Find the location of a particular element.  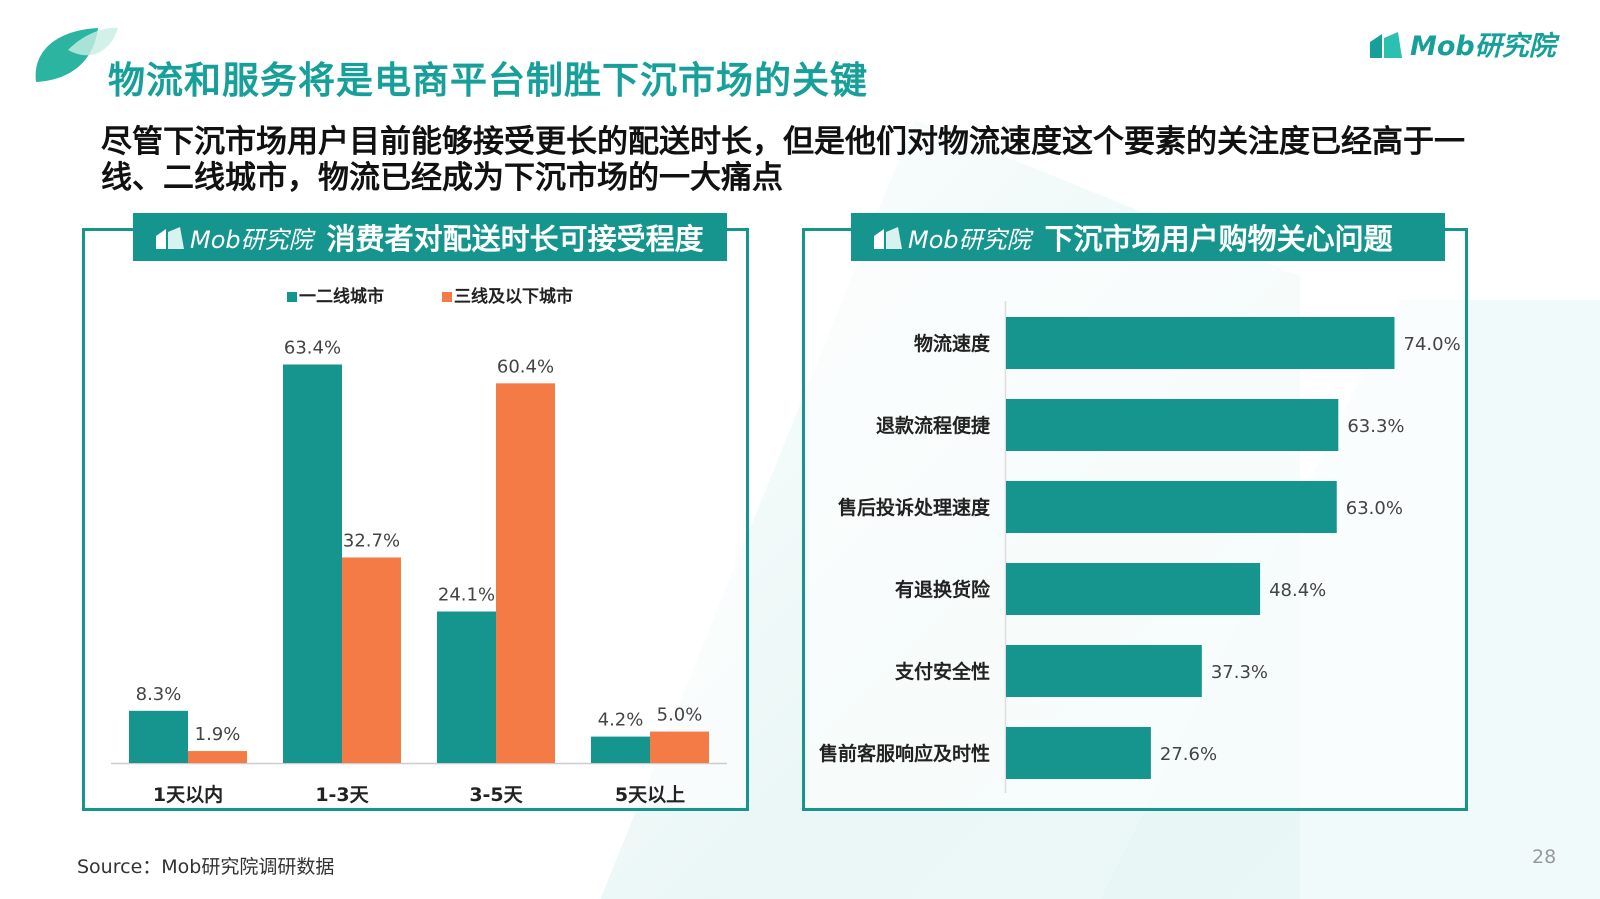

data-label: 24.1% is located at coordinates (466, 595).